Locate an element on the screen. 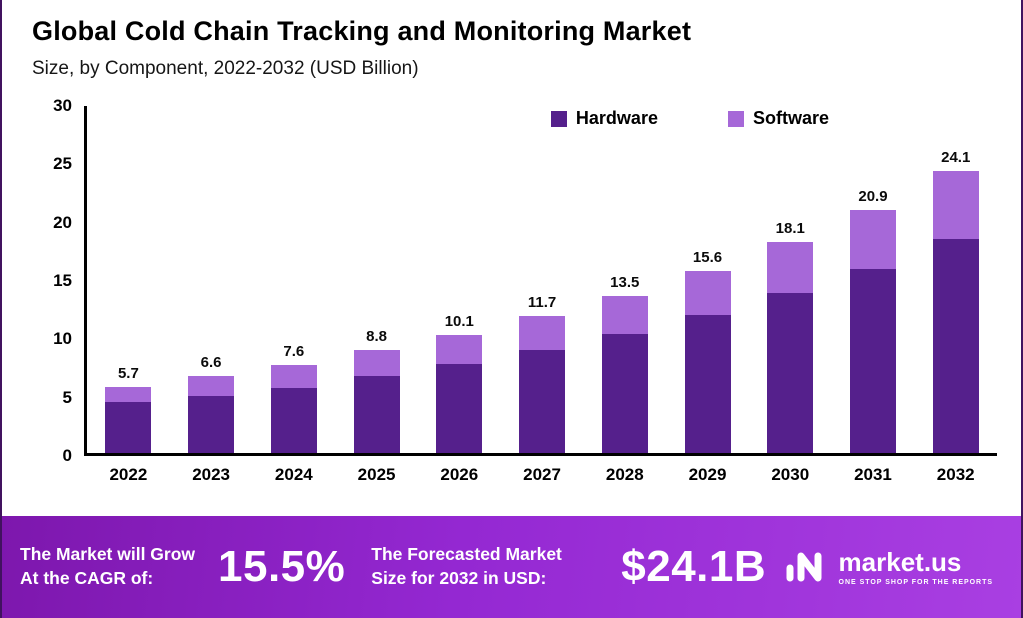 Image resolution: width=1023 pixels, height=618 pixels. x-tick-label: 2029 is located at coordinates (707, 474).